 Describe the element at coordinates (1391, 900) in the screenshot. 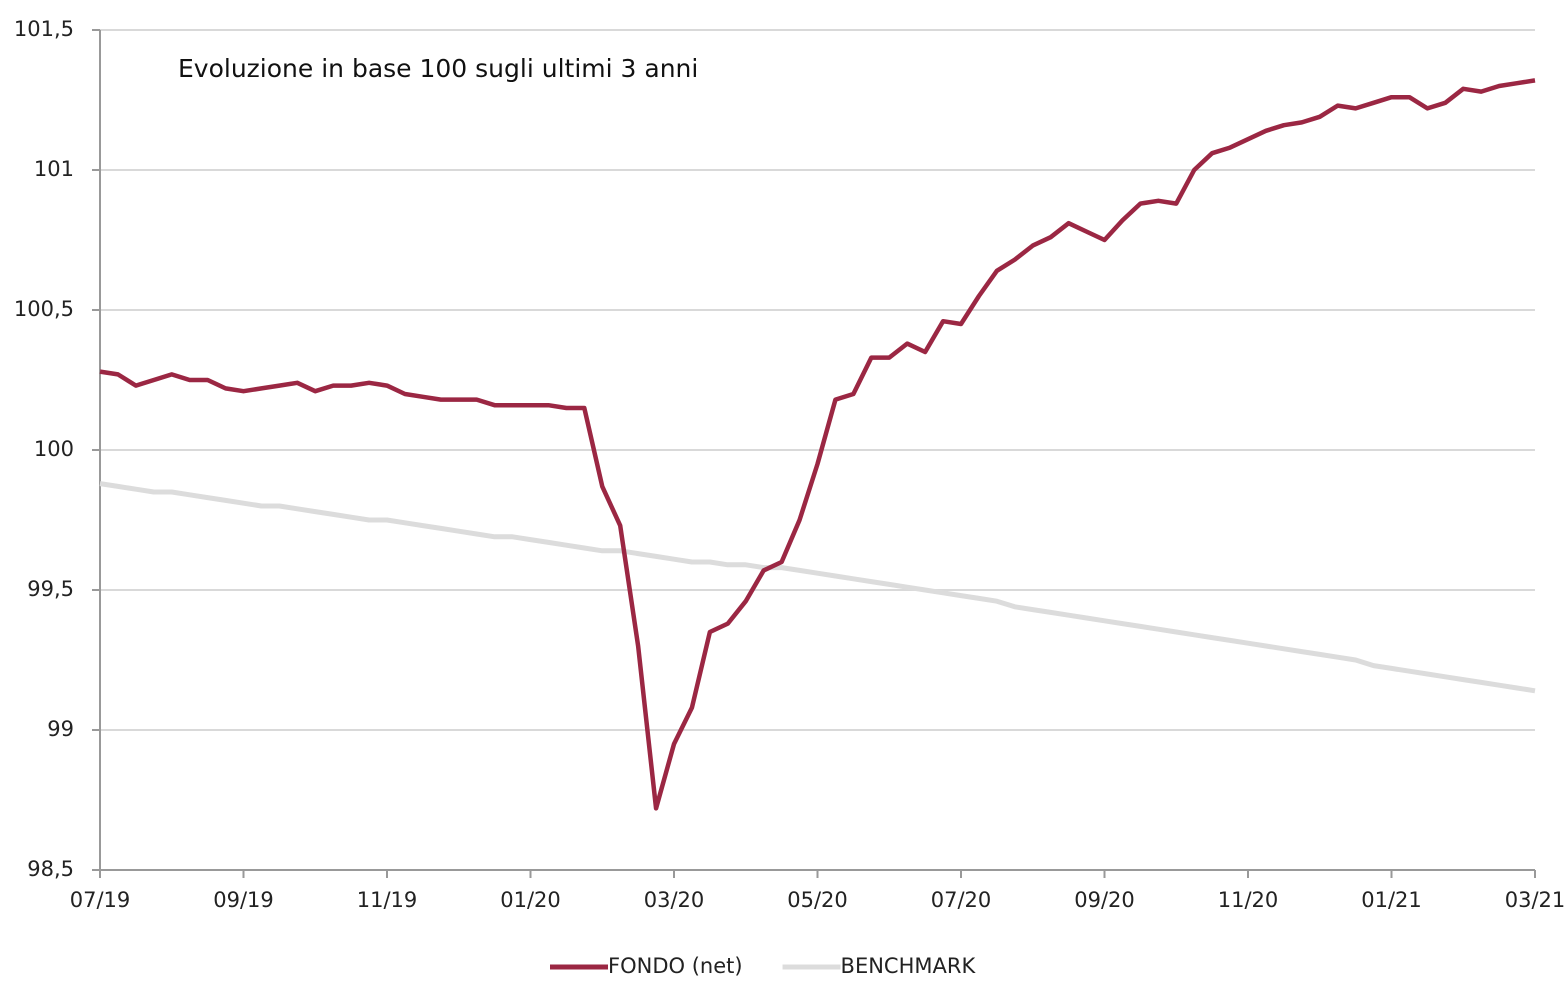

I see `x-tick-label: 01/21` at that location.